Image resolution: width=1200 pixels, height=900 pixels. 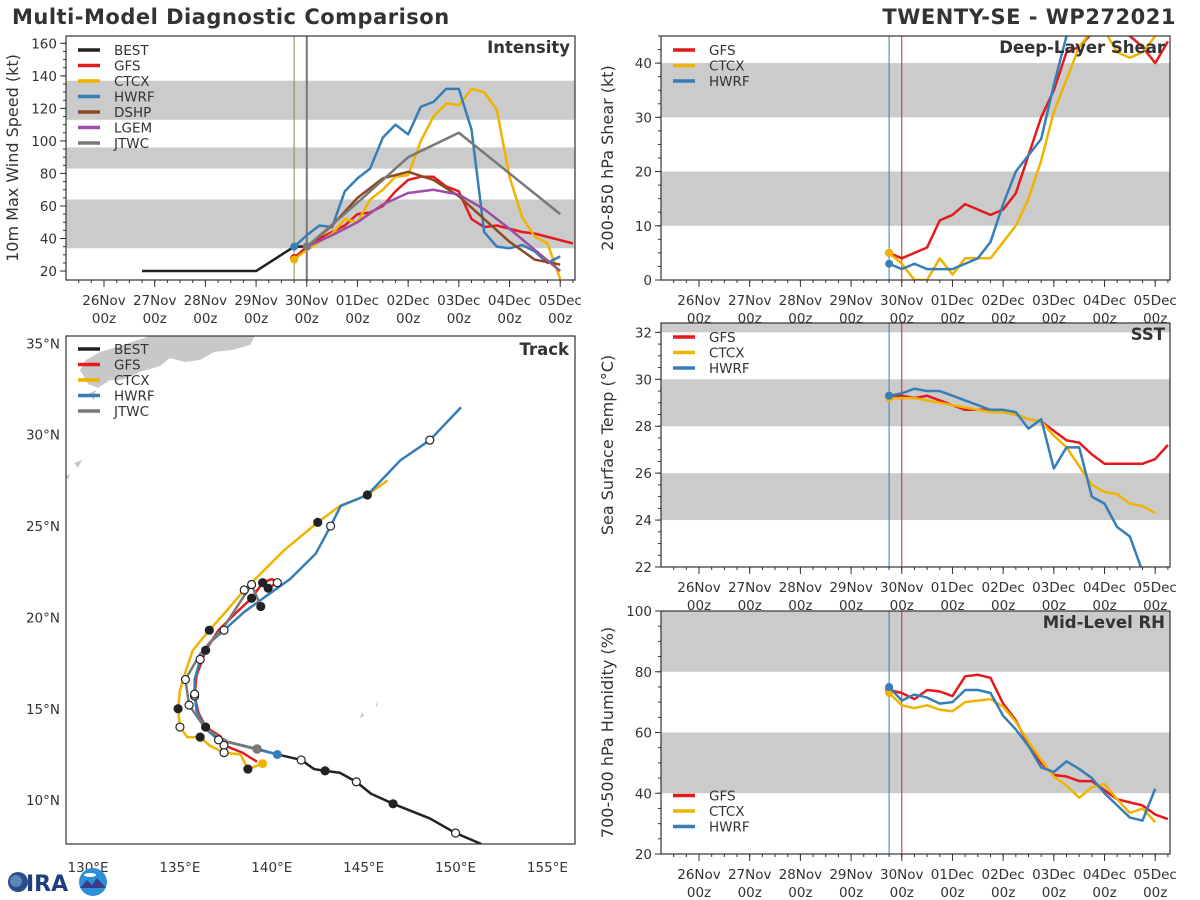 What do you see at coordinates (1104, 588) in the screenshot?
I see `x-tick-label-date: 04Dec` at bounding box center [1104, 588].